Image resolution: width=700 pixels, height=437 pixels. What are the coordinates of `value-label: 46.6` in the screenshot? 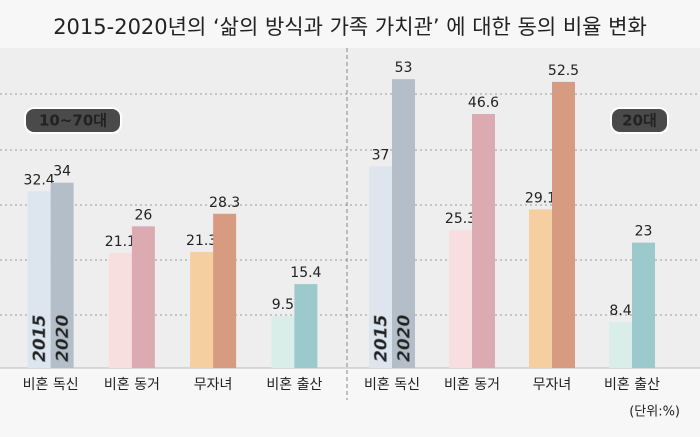 It's located at (483, 103).